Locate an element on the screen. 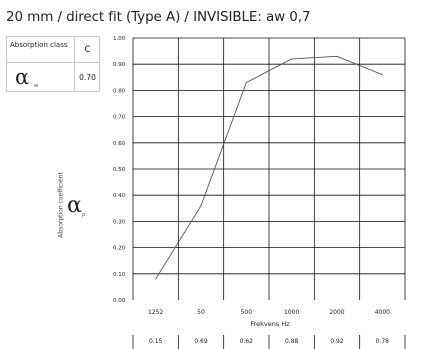 The image size is (424, 349). x-tick-label: 2000 is located at coordinates (336, 312).